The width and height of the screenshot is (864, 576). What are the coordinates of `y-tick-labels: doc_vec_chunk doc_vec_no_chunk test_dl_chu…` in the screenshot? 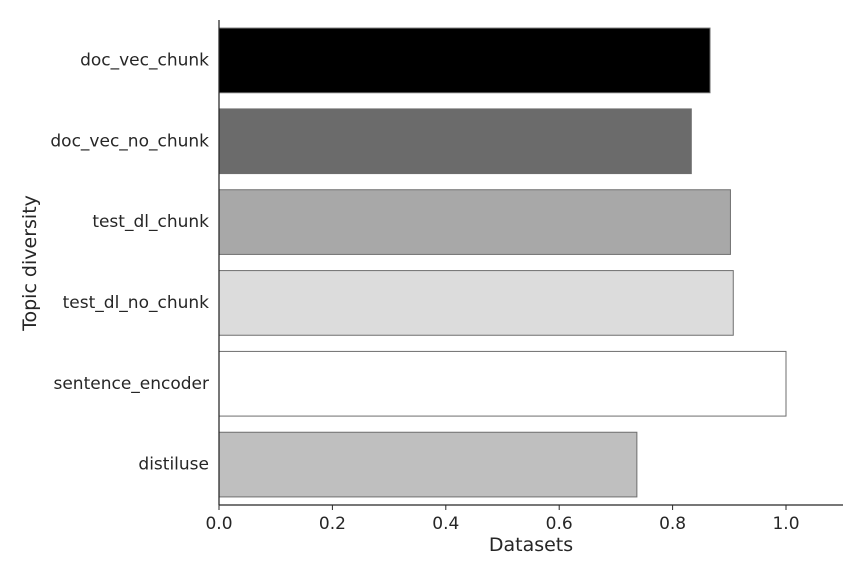 It's located at (129, 262).